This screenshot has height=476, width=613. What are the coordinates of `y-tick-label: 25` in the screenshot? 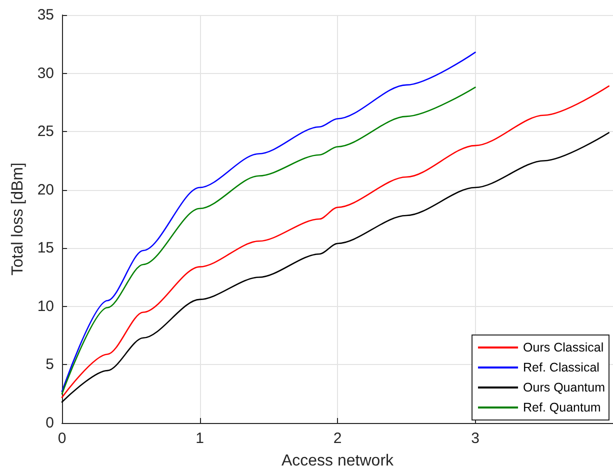 It's located at (45, 131).